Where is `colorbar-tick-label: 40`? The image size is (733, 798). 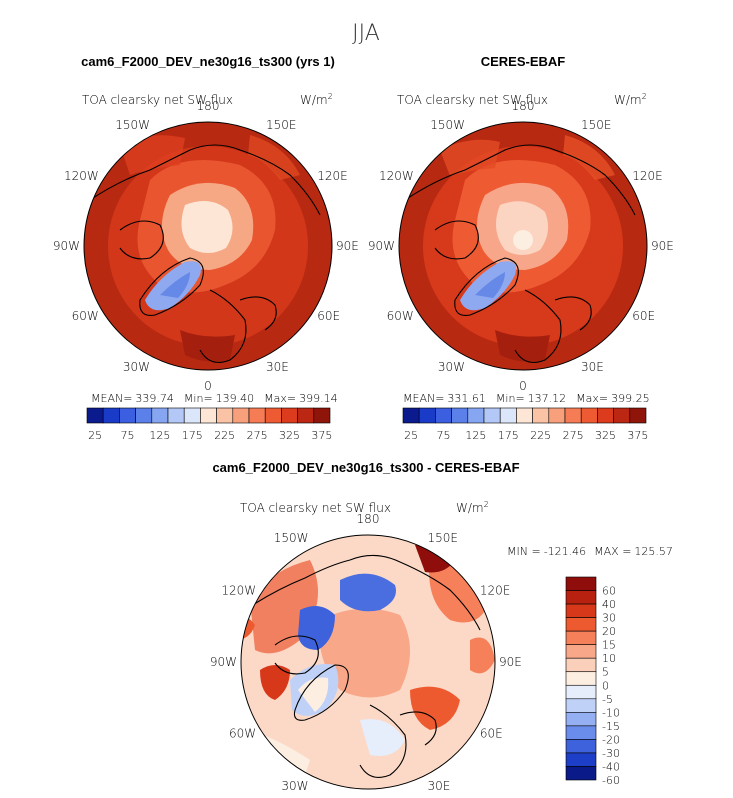 colorbar-tick-label: 40 is located at coordinates (609, 604).